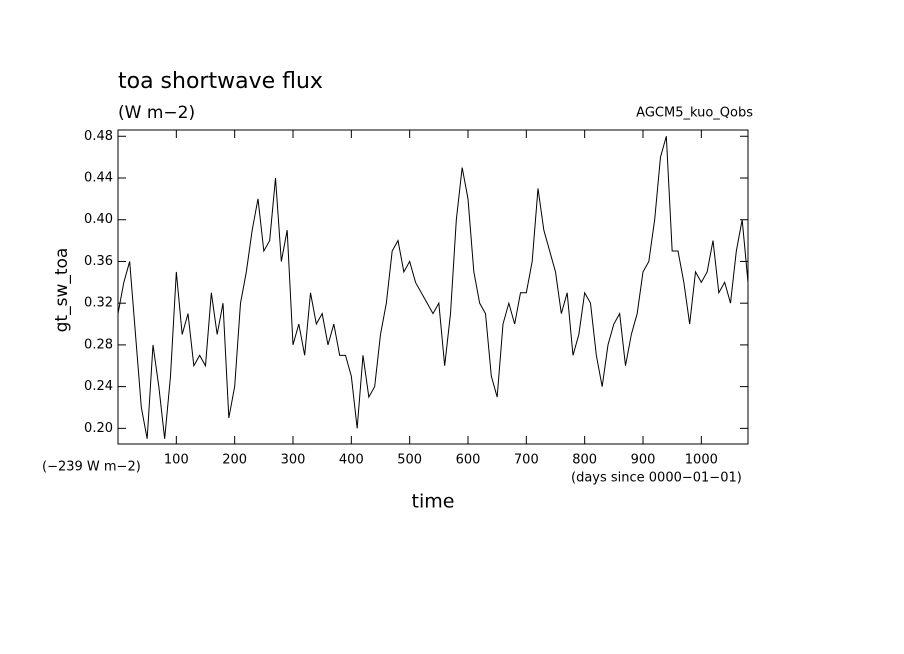 Image resolution: width=904 pixels, height=654 pixels. I want to click on y-tick-label: 0.44, so click(98, 177).